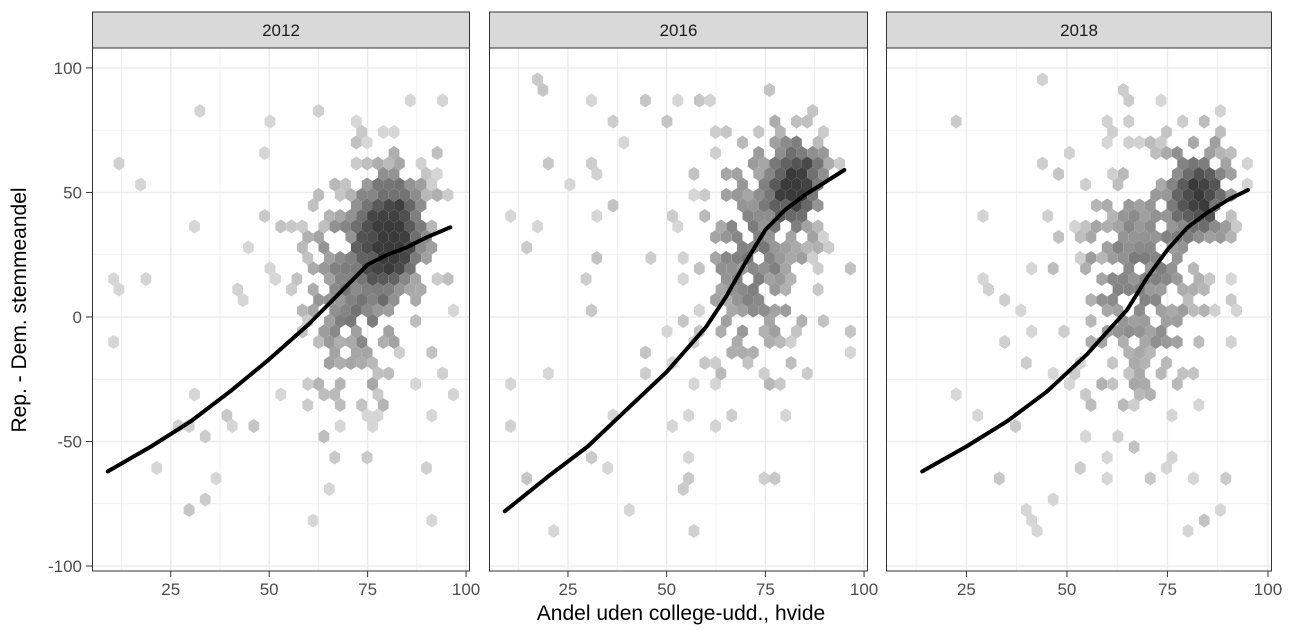 The height and width of the screenshot is (631, 1295). I want to click on facet-strip-label: 2016, so click(679, 30).